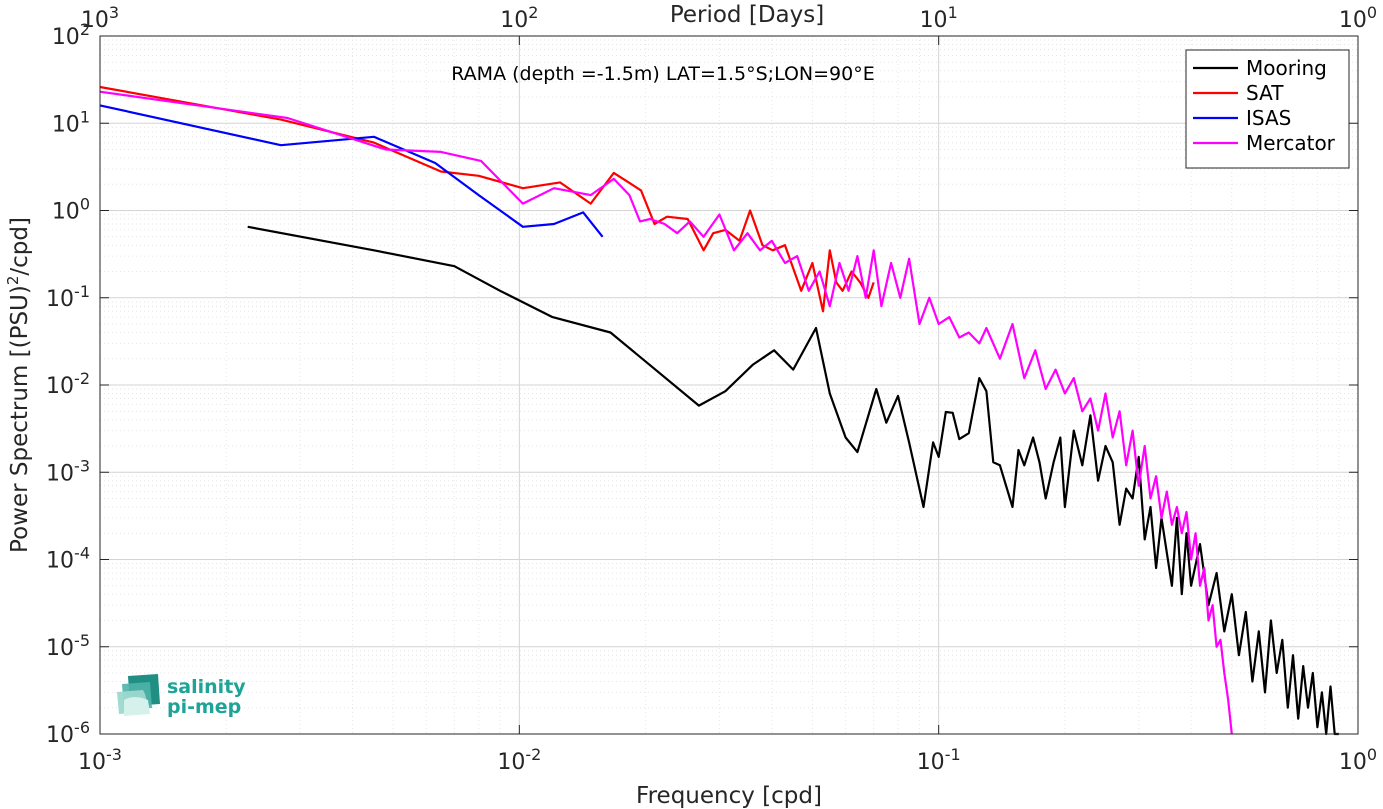 The width and height of the screenshot is (1383, 809). I want to click on y-tick-label: 10⁻³, so click(68, 471).